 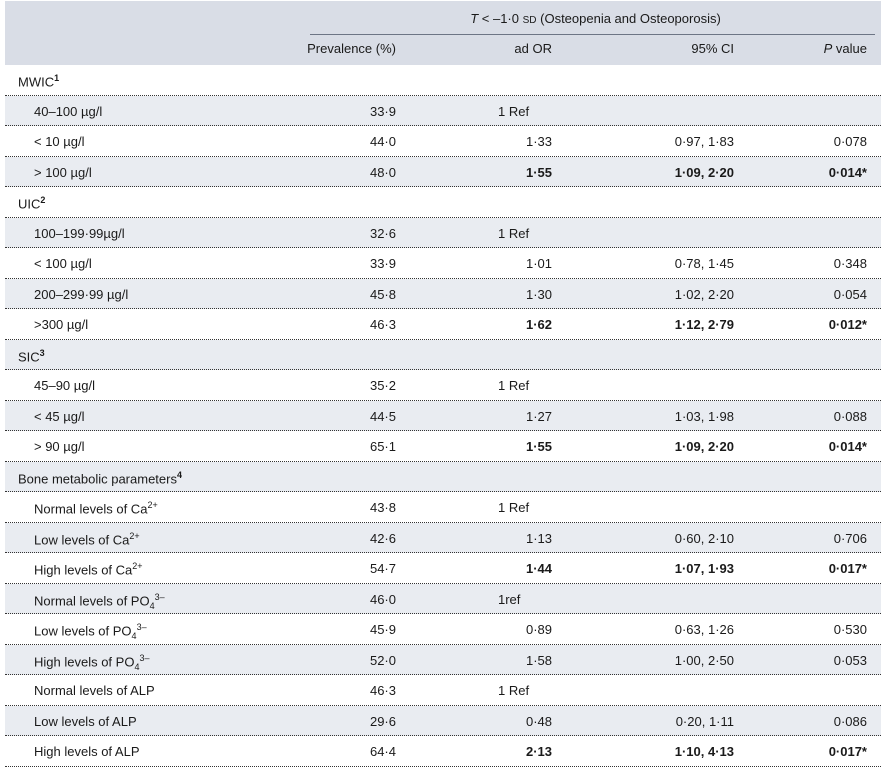 I want to click on row-label-text: < 10 µg/l, so click(x=59, y=141).